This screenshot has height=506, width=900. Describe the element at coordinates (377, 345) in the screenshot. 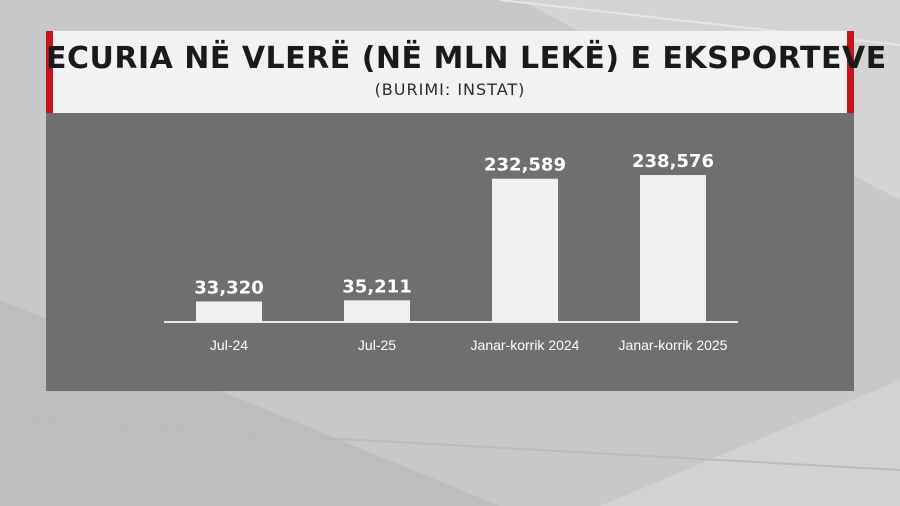

I see `category-label-2: Jul-25` at that location.